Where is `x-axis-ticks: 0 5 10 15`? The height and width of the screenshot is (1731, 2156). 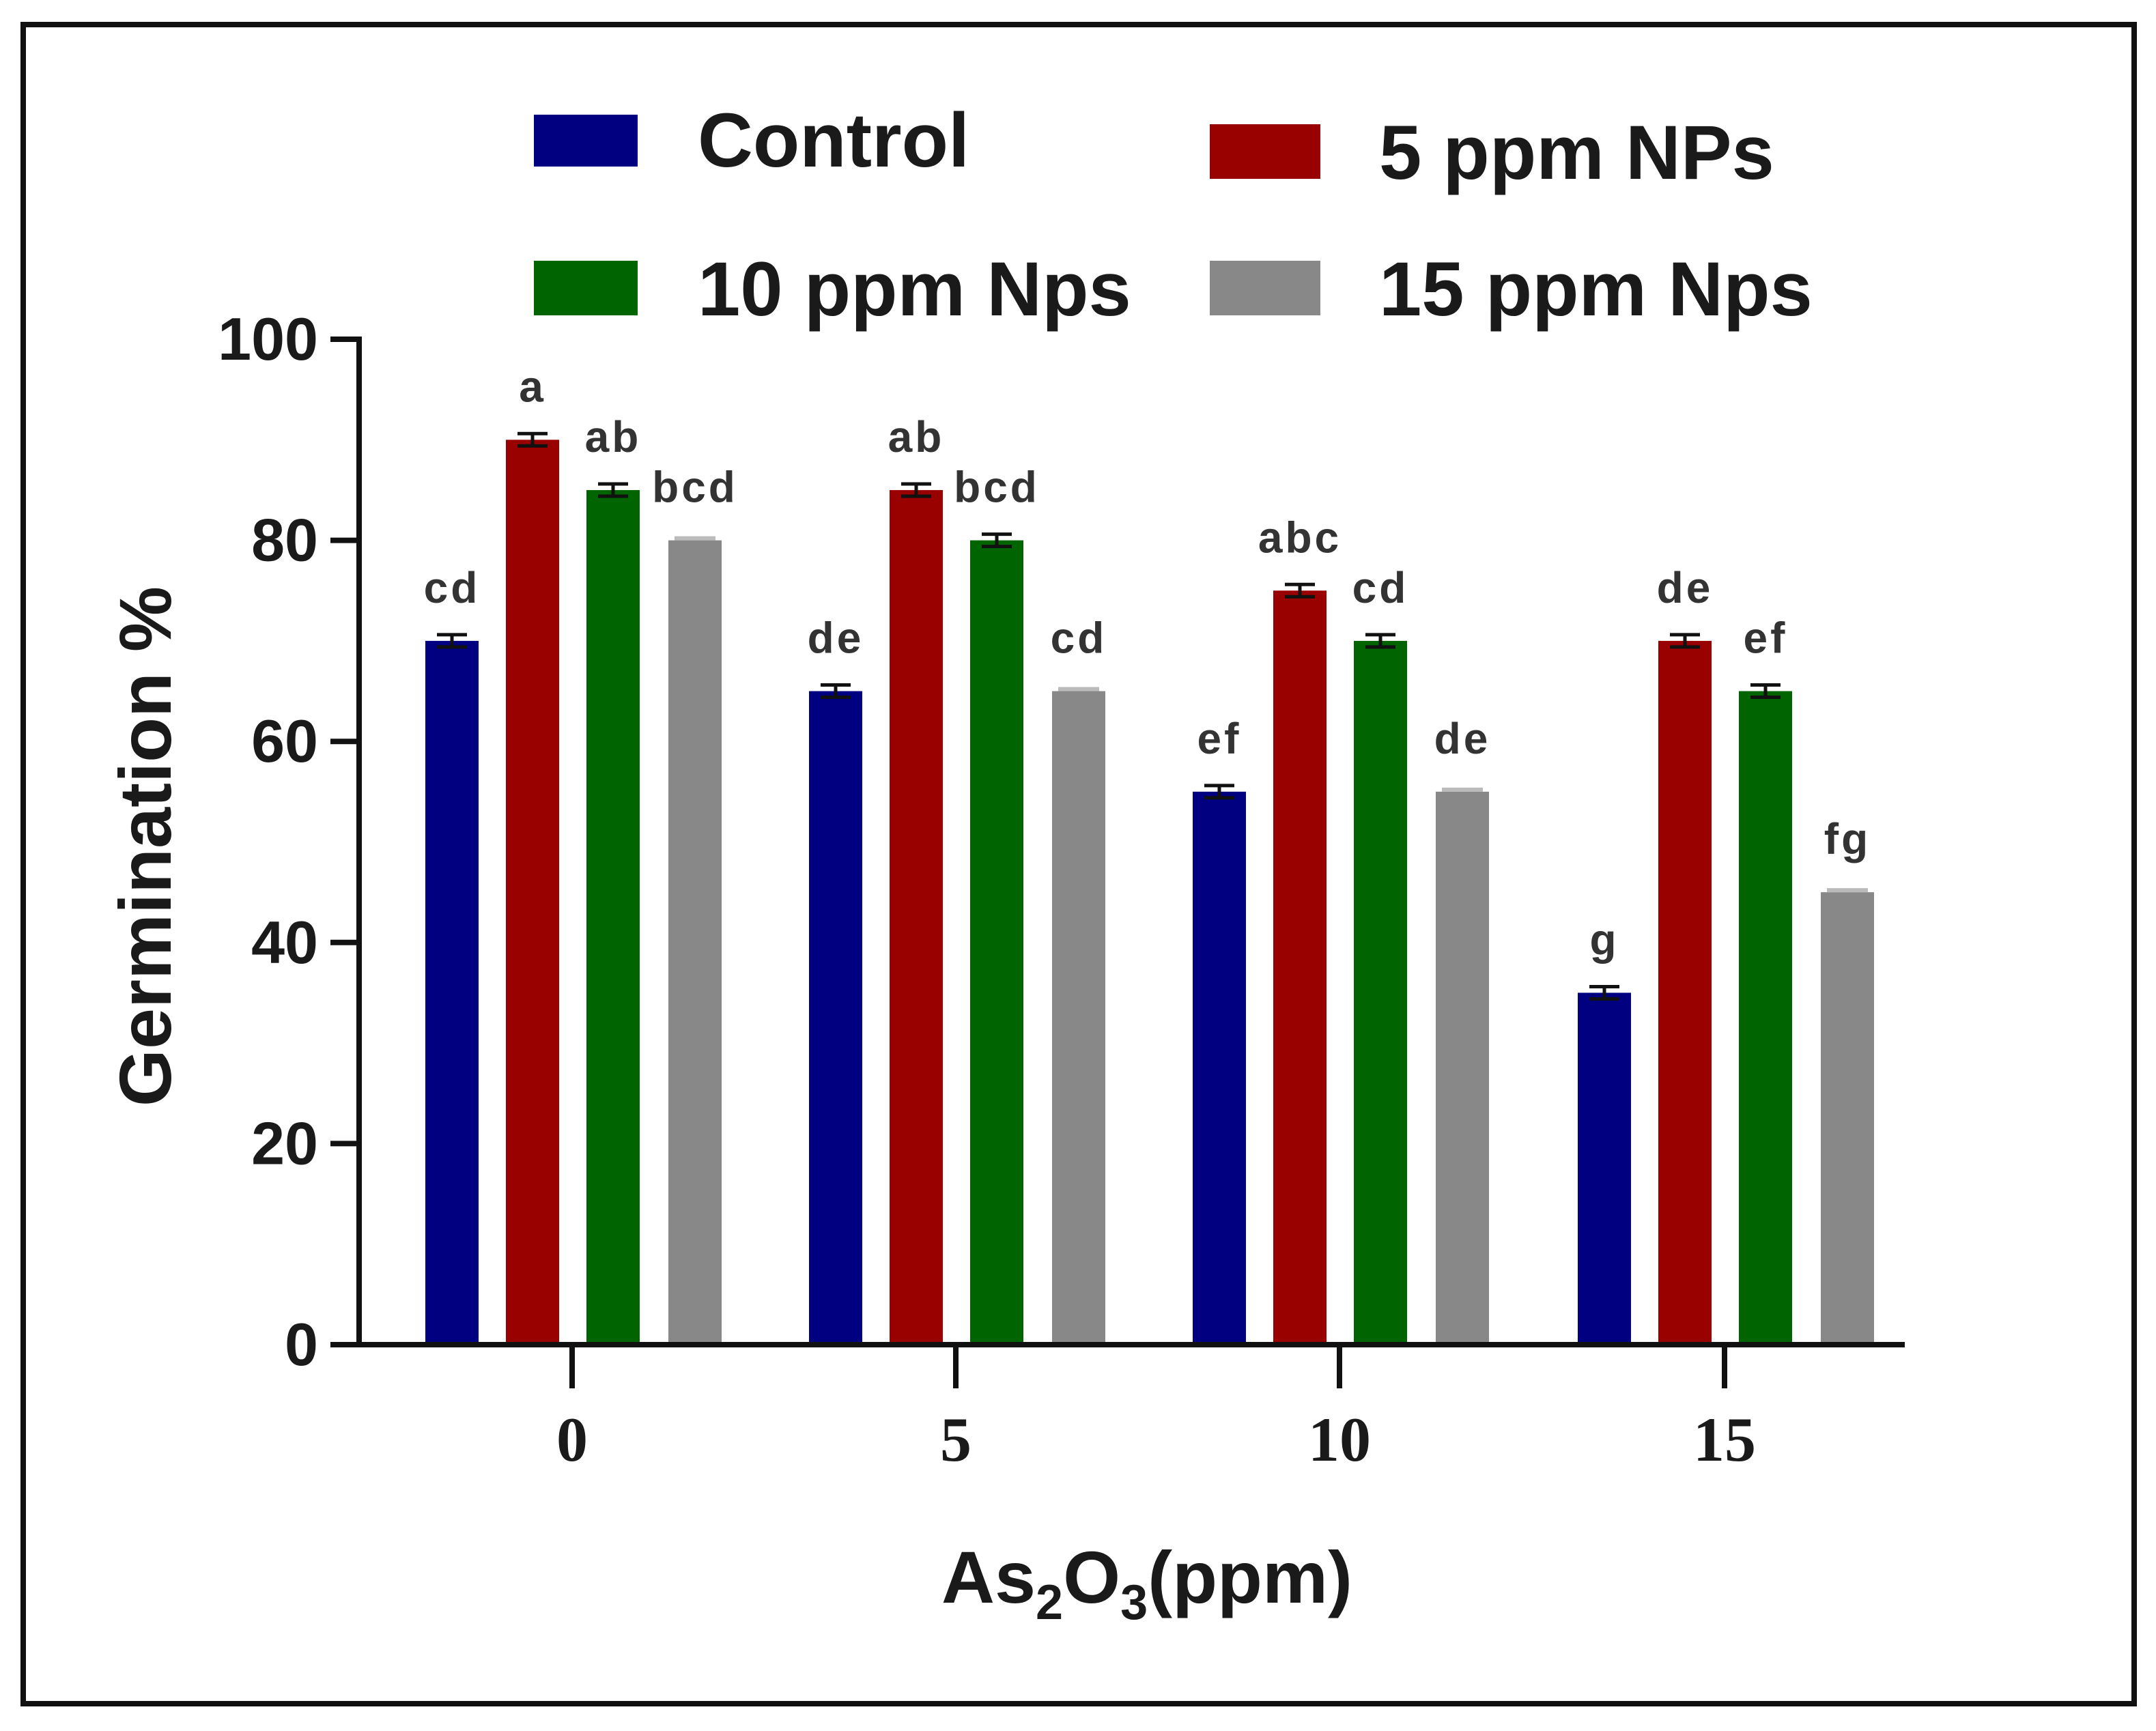 x-axis-ticks: 0 5 10 15 is located at coordinates (1156, 1409).